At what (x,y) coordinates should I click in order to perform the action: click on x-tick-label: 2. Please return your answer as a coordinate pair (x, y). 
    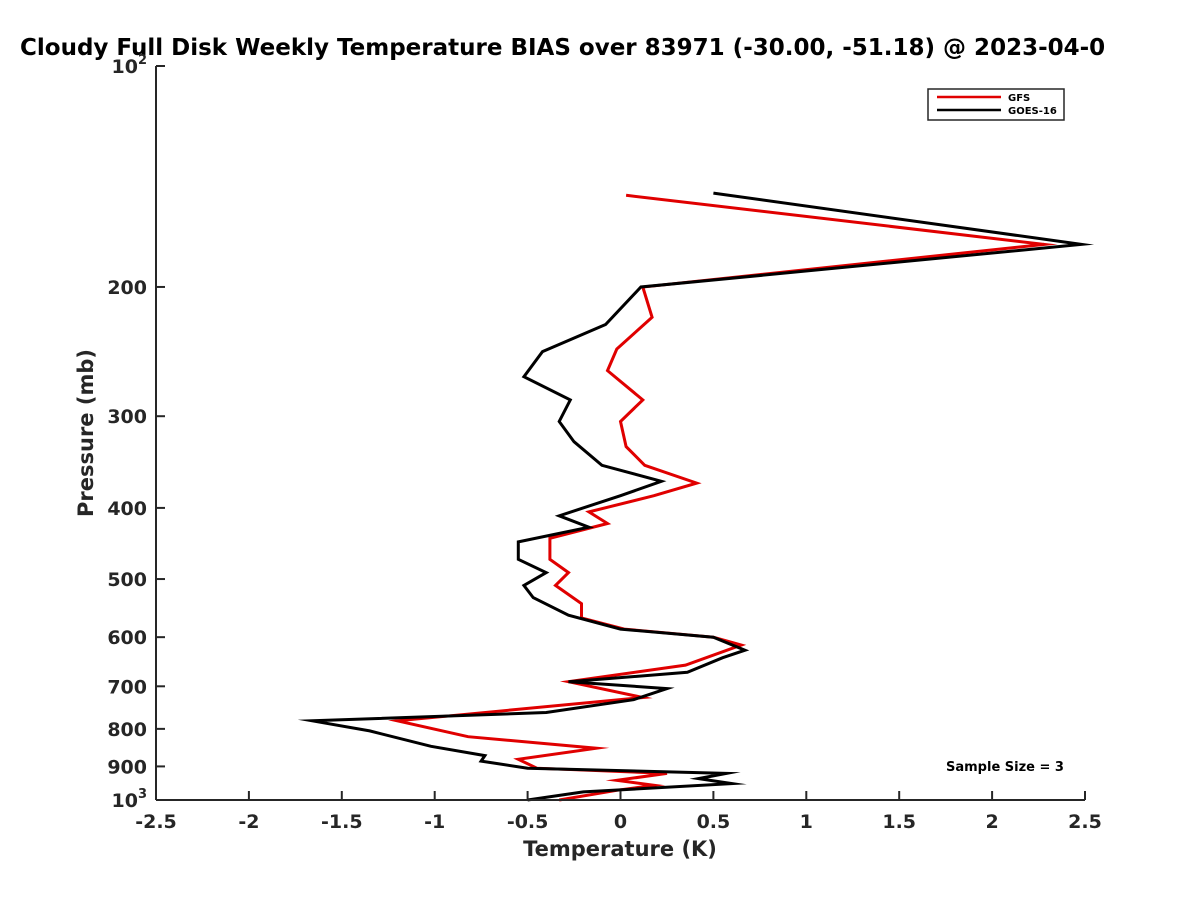
    Looking at the image, I should click on (991, 822).